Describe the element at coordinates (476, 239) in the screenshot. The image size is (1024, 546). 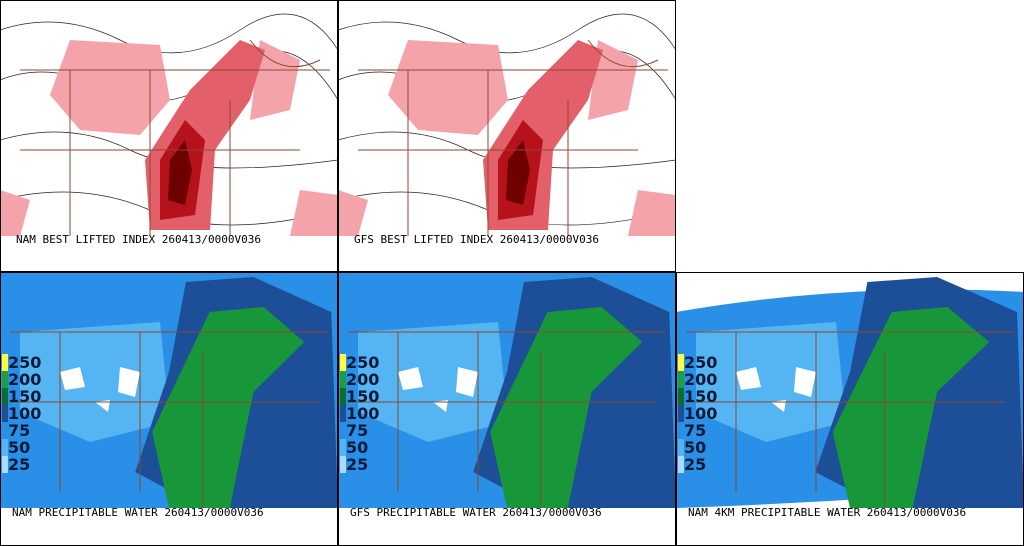
I see `panel-label: GFS BEST LIFTED INDEX 260413/0000V036` at that location.